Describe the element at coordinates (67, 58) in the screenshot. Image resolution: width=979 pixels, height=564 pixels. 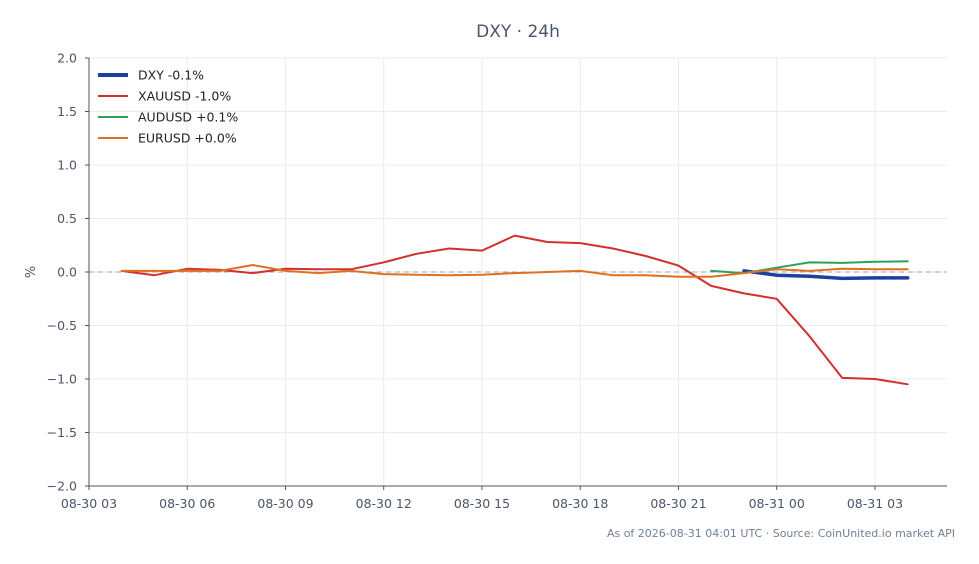
I see `y-tick-label-0: 2.0` at that location.